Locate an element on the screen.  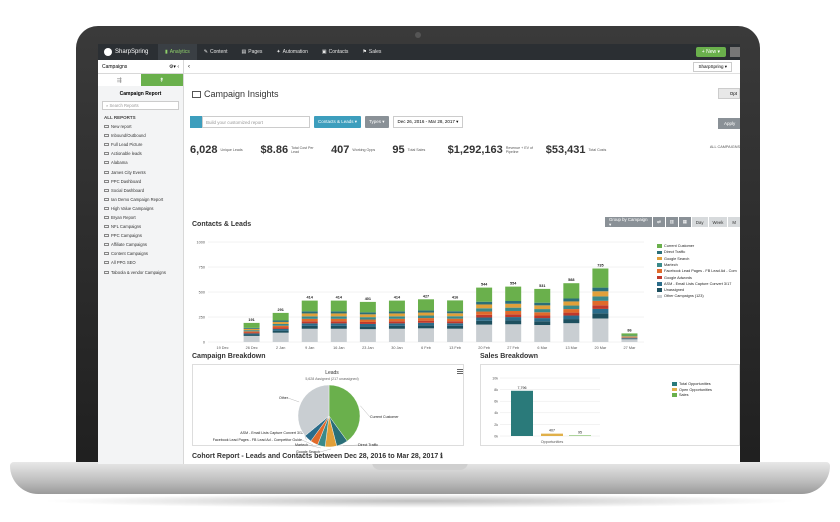
tab-share-icon: ⇶ is located at coordinates (119, 80).